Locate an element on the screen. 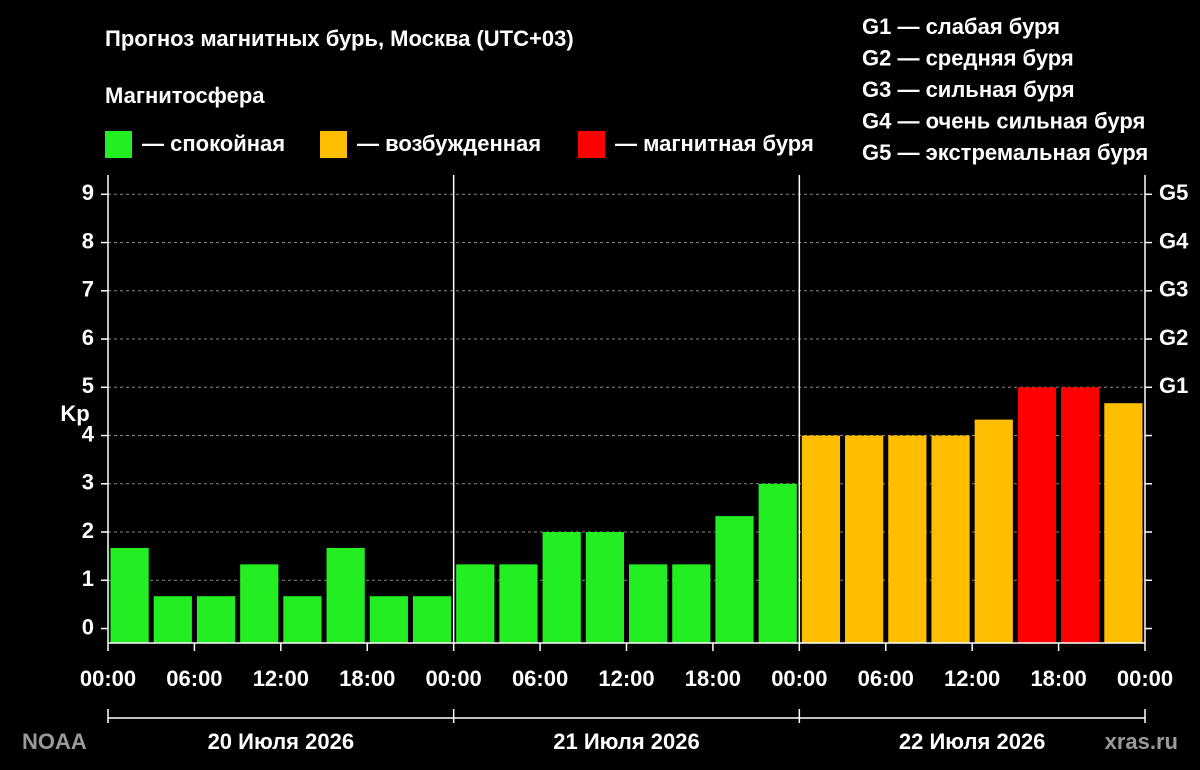 This screenshot has height=770, width=1200. y-tick-label: 0 is located at coordinates (88, 626).